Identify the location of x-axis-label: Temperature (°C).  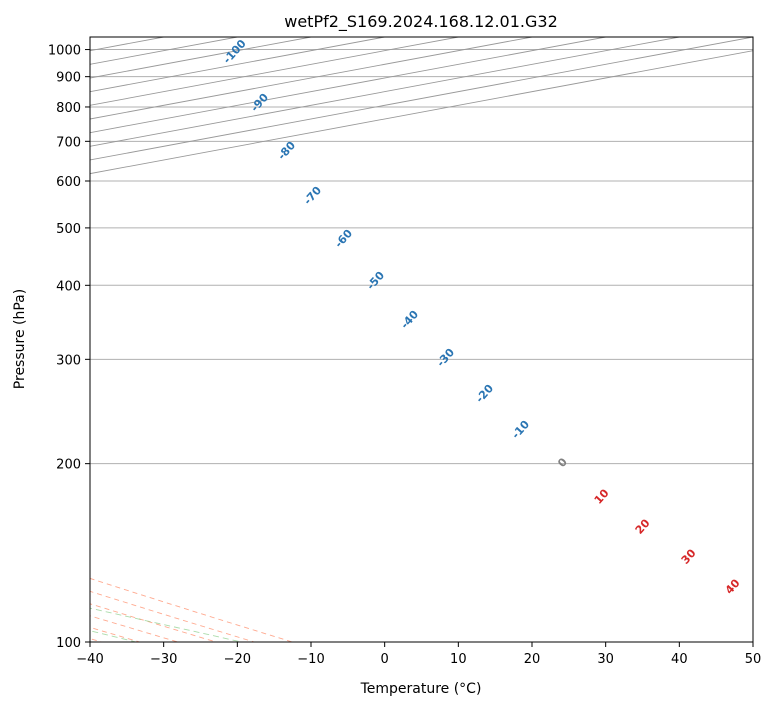
(421, 689).